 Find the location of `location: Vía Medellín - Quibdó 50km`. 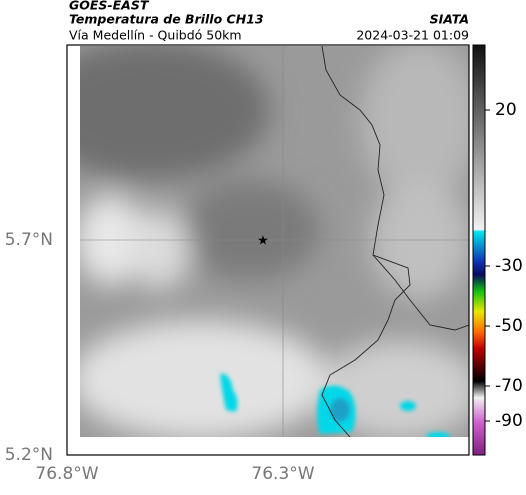

location: Vía Medellín - Quibdó 50km is located at coordinates (155, 35).